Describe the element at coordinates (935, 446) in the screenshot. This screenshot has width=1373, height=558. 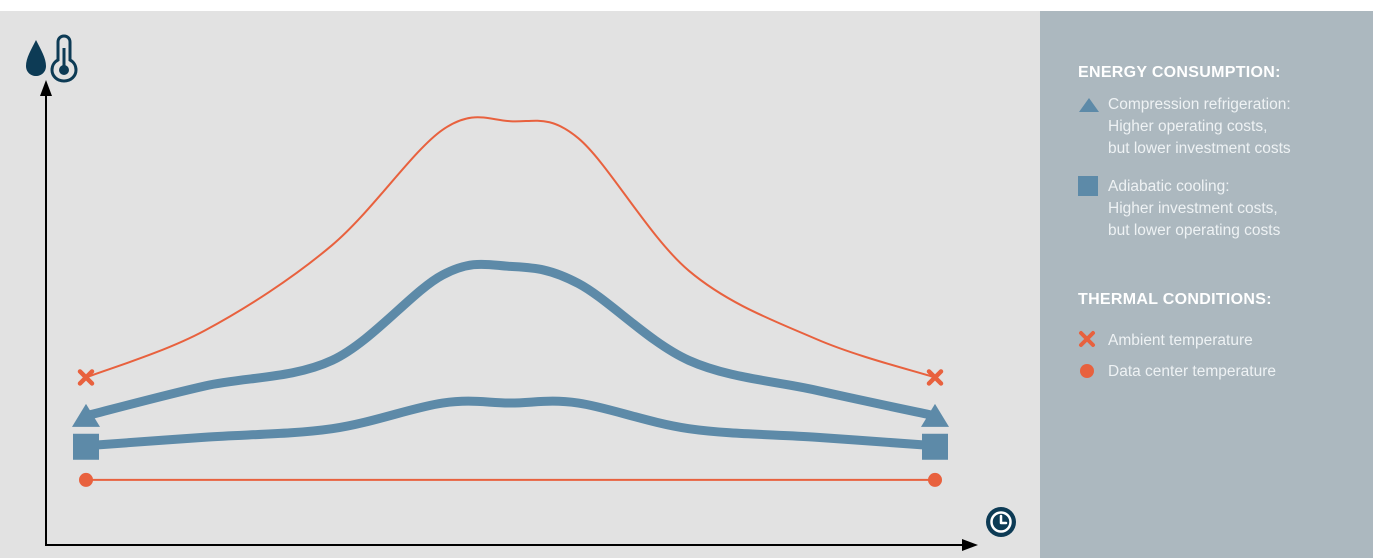
I see `series-marker-square-end` at that location.